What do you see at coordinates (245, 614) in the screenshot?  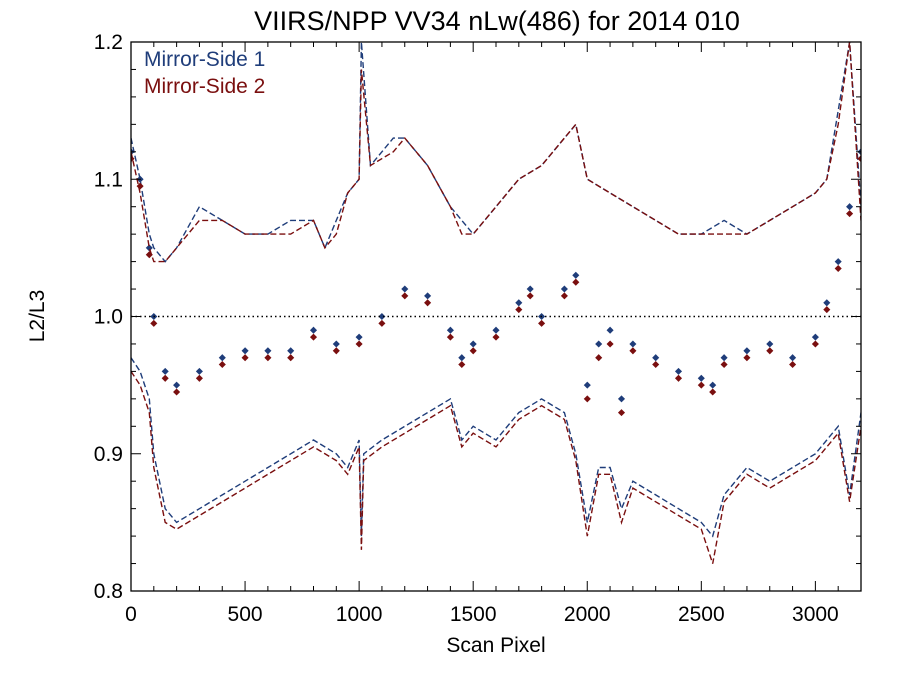 I see `x-tick-label: 500` at bounding box center [245, 614].